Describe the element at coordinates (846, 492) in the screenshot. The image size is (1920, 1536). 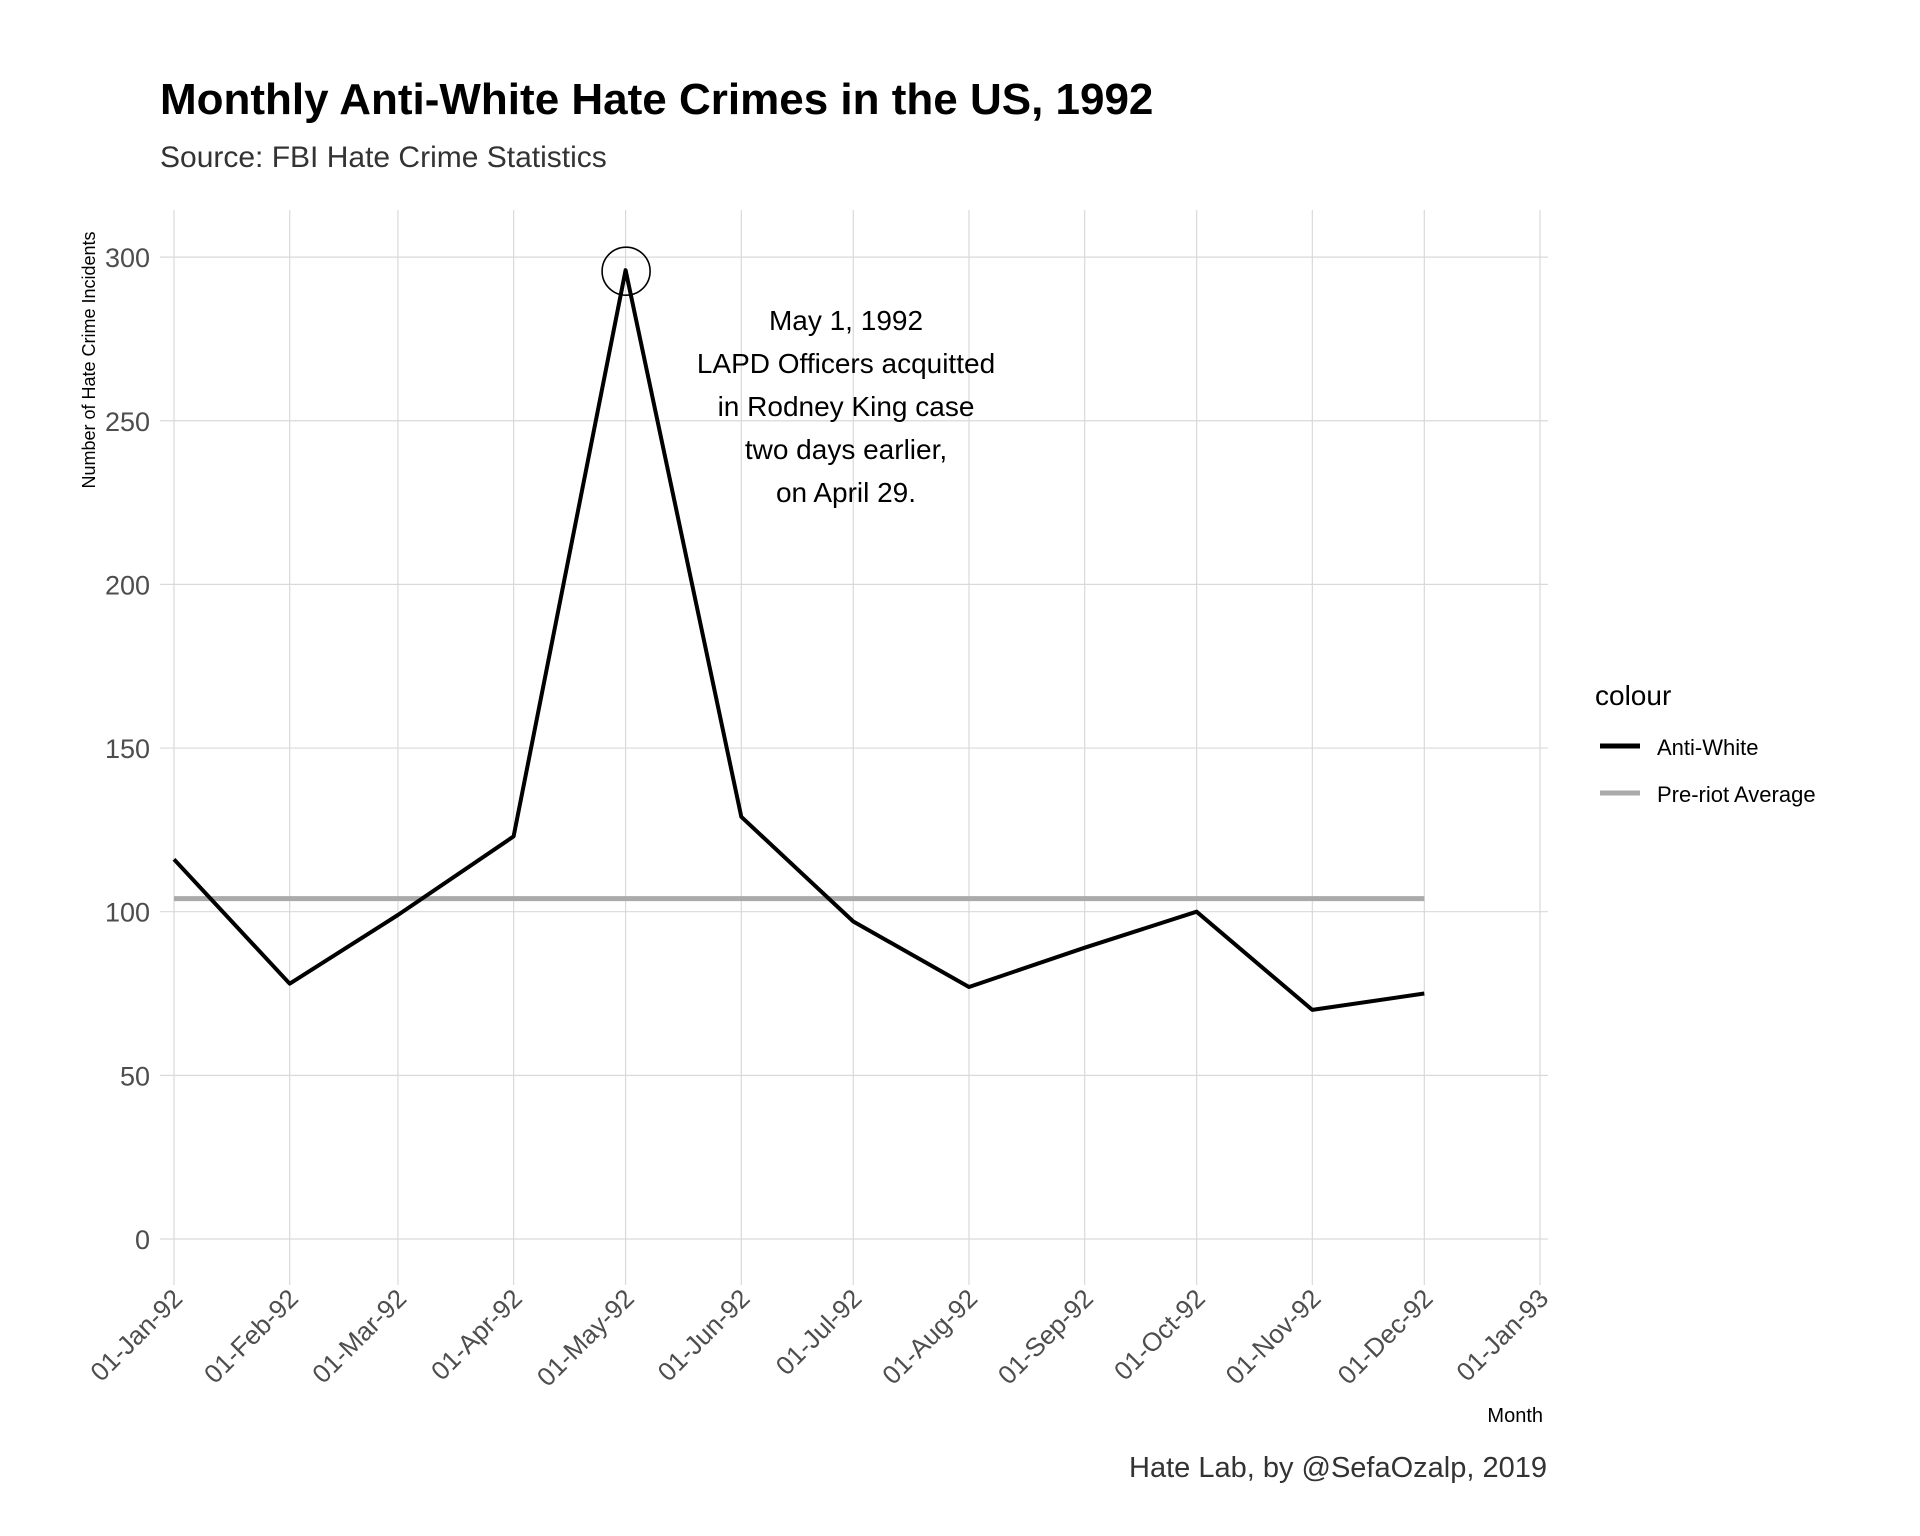
I see `annotation-line-5: on April 29.` at that location.